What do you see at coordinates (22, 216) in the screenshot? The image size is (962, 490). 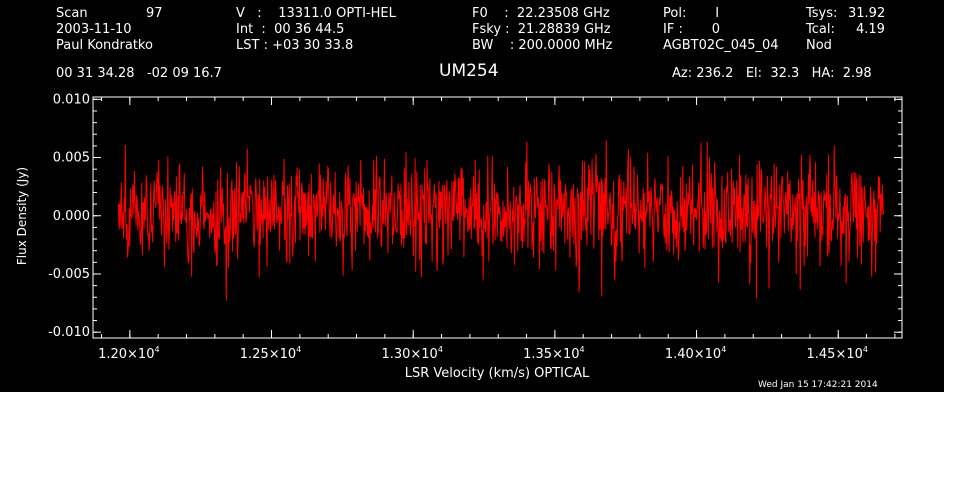 I see `y-axis-label: Flux Density (Jy)` at bounding box center [22, 216].